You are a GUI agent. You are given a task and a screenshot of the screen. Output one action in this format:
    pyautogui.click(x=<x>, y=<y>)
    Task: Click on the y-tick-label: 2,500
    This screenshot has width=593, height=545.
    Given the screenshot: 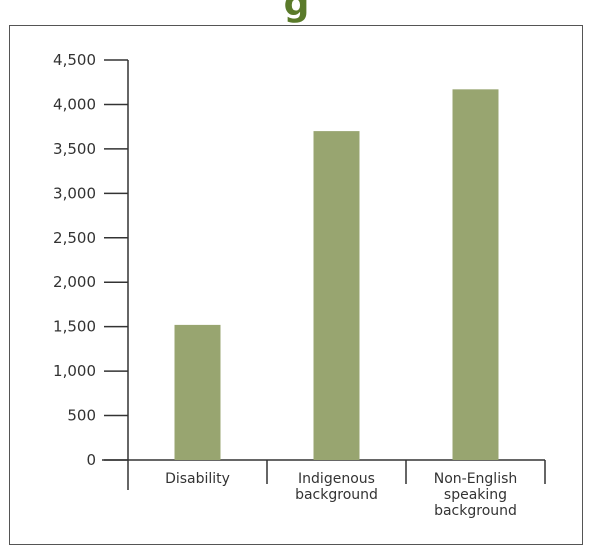 What is the action you would take?
    pyautogui.click(x=74, y=238)
    